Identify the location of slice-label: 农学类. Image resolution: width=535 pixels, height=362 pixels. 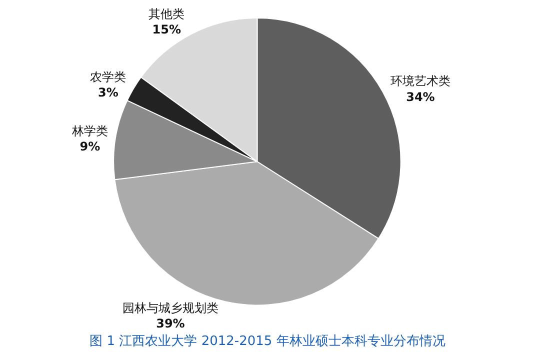
(108, 77).